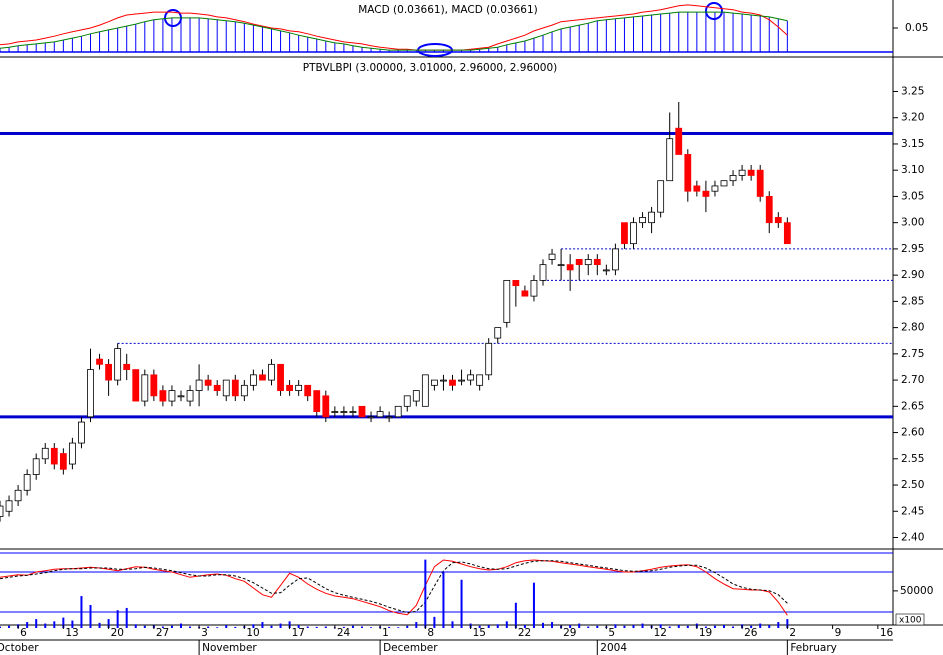  Describe the element at coordinates (912, 301) in the screenshot. I see `y-tick-label: 2.85` at that location.